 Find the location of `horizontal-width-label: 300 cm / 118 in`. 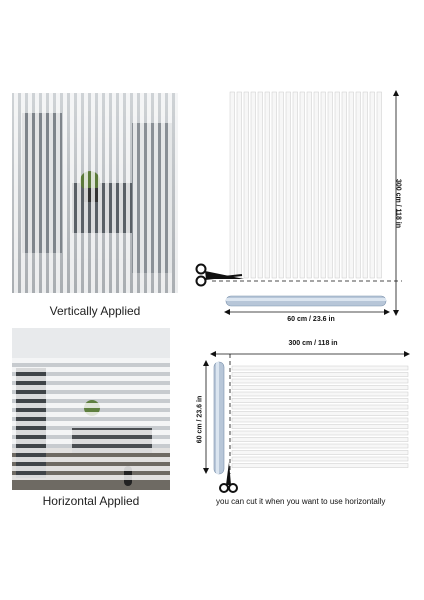

horizontal-width-label: 300 cm / 118 in is located at coordinates (313, 343).